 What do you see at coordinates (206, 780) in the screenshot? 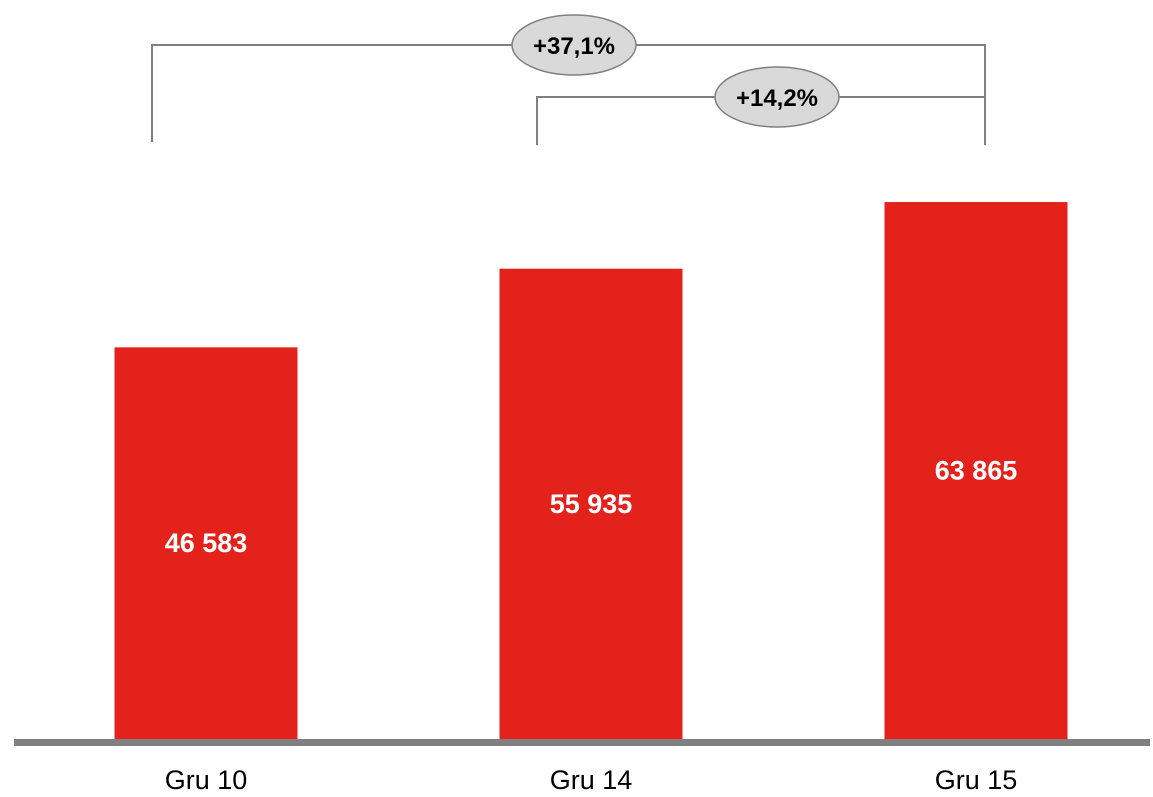
I see `category-label: Gru 10` at bounding box center [206, 780].